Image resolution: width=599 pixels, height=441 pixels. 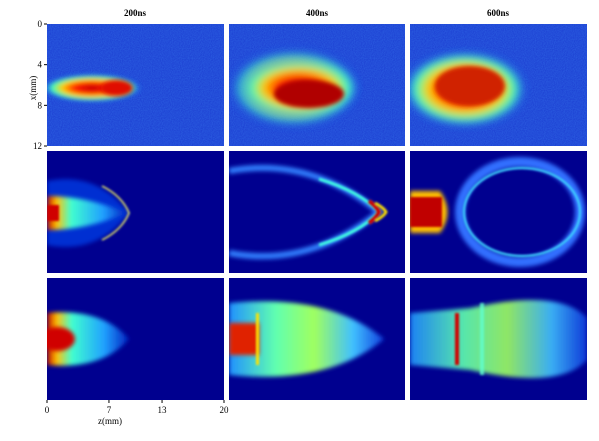 I want to click on x-tick-label: 13, so click(x=163, y=410).